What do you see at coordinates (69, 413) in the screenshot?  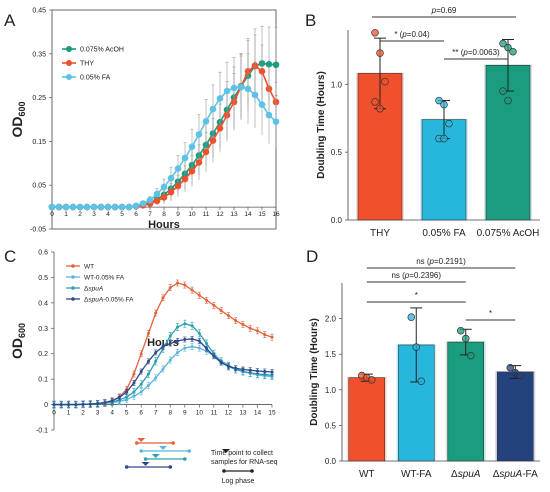 I see `x-tick-label: 1` at bounding box center [69, 413].